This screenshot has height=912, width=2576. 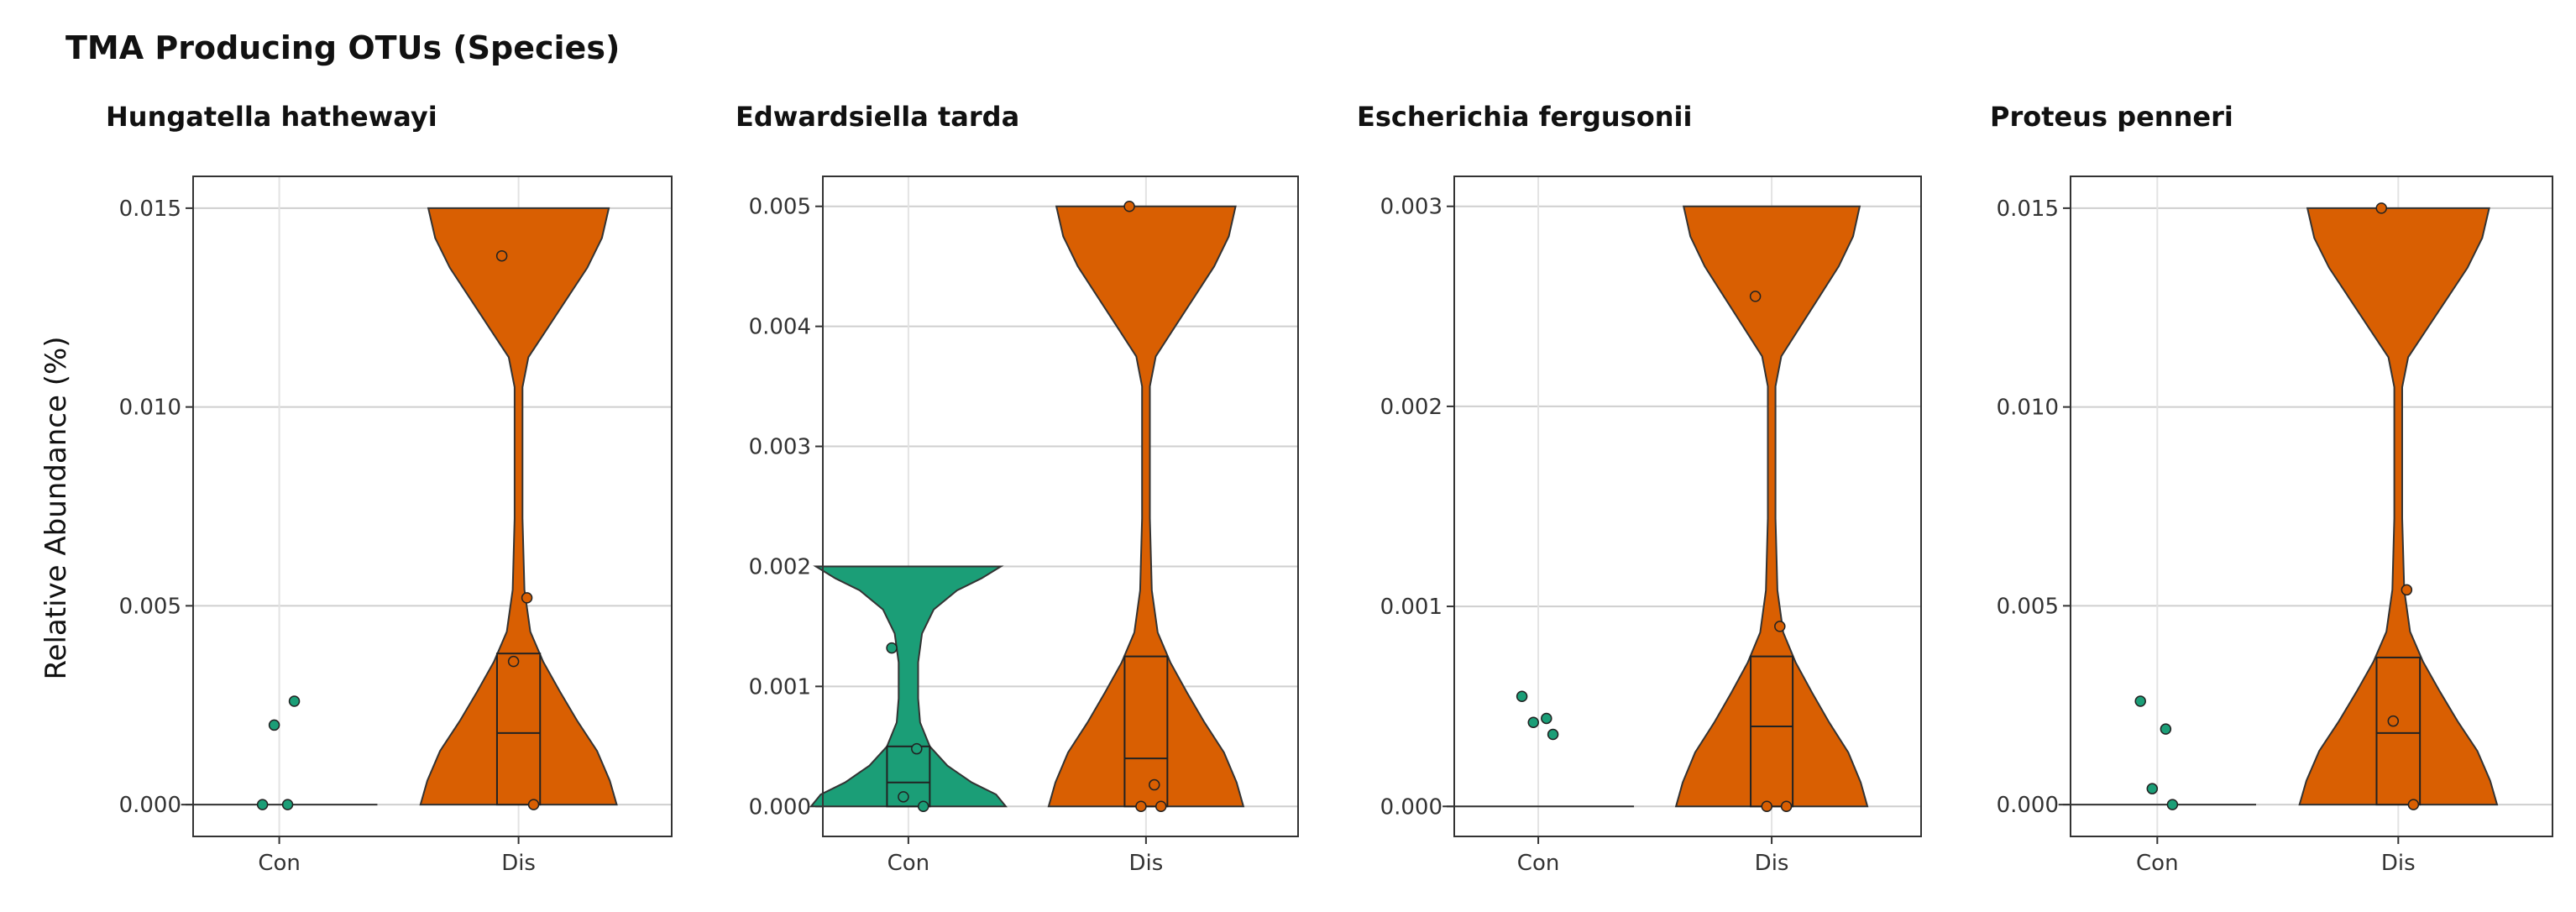 I want to click on y-axis-label: Relative Abundance (%), so click(x=56, y=507).